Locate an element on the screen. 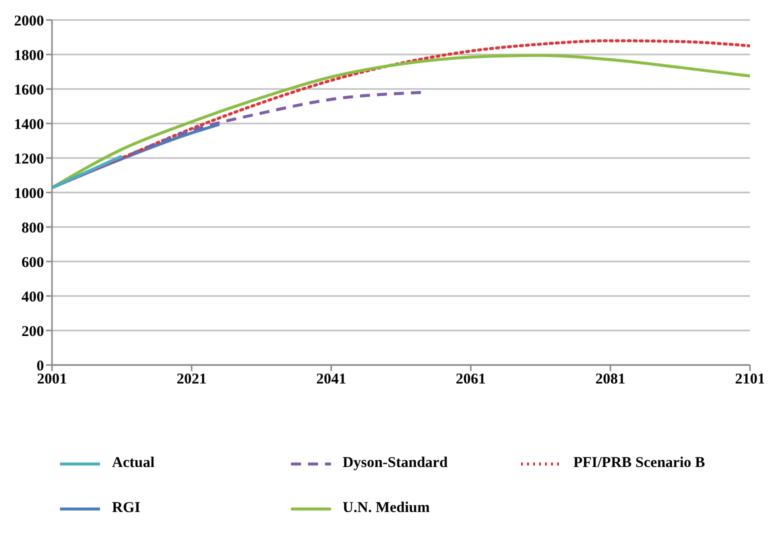  legend-label: PFI/PRB Scenario B is located at coordinates (639, 463).